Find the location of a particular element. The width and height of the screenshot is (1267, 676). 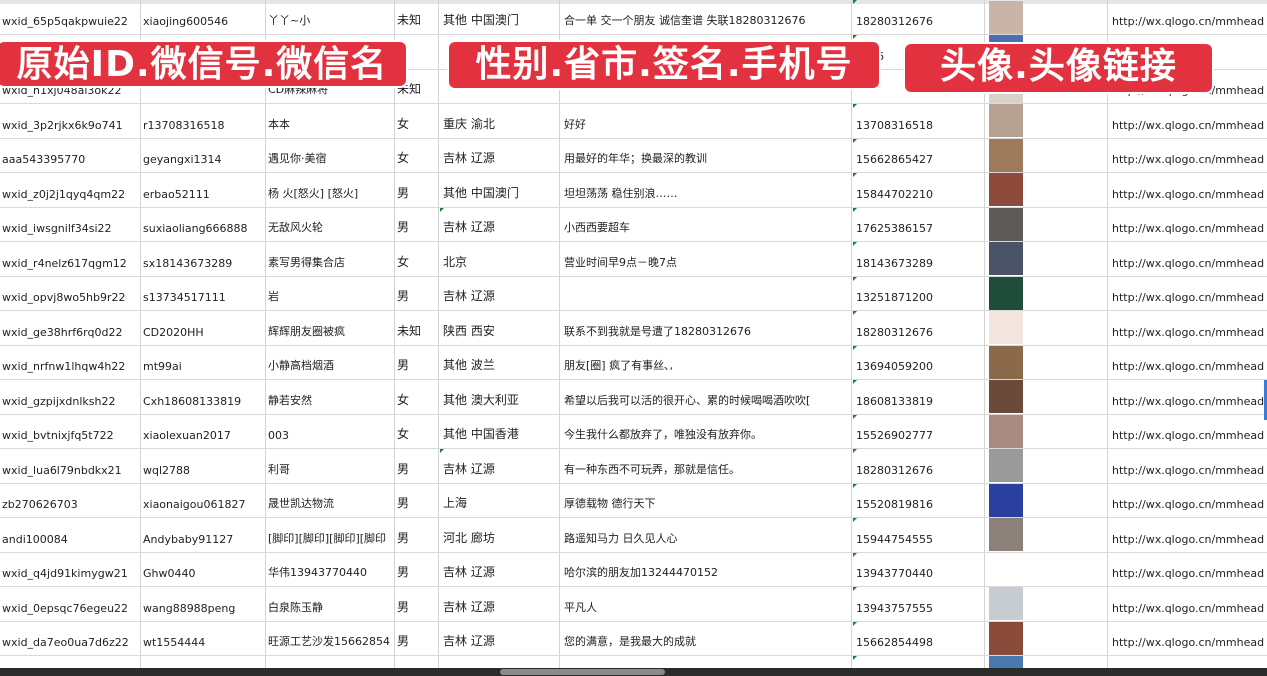

original-id-cell: wxid_r4nelz617qgm12 is located at coordinates (70, 259).